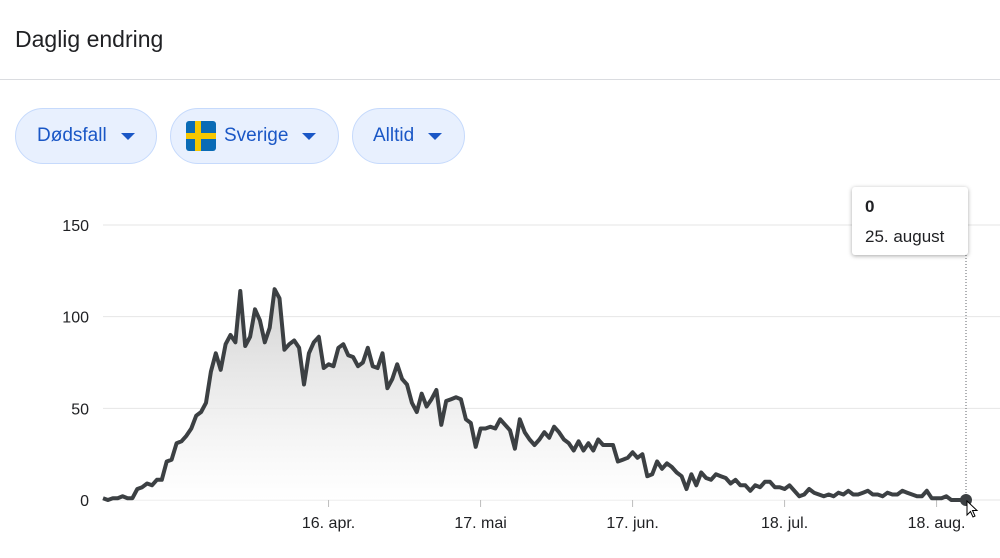 The width and height of the screenshot is (1000, 558). What do you see at coordinates (937, 523) in the screenshot?
I see `x-tick-label: 18. aug.` at bounding box center [937, 523].